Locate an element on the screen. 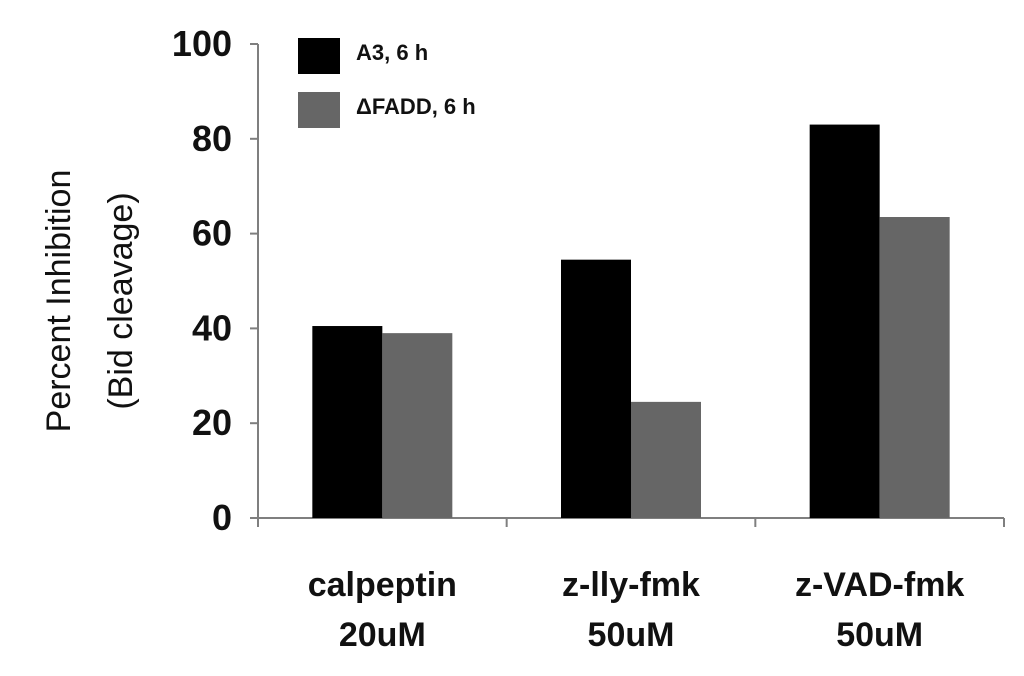 The width and height of the screenshot is (1024, 676). y-axis-label-line: Percent Inhibition is located at coordinates (59, 301).